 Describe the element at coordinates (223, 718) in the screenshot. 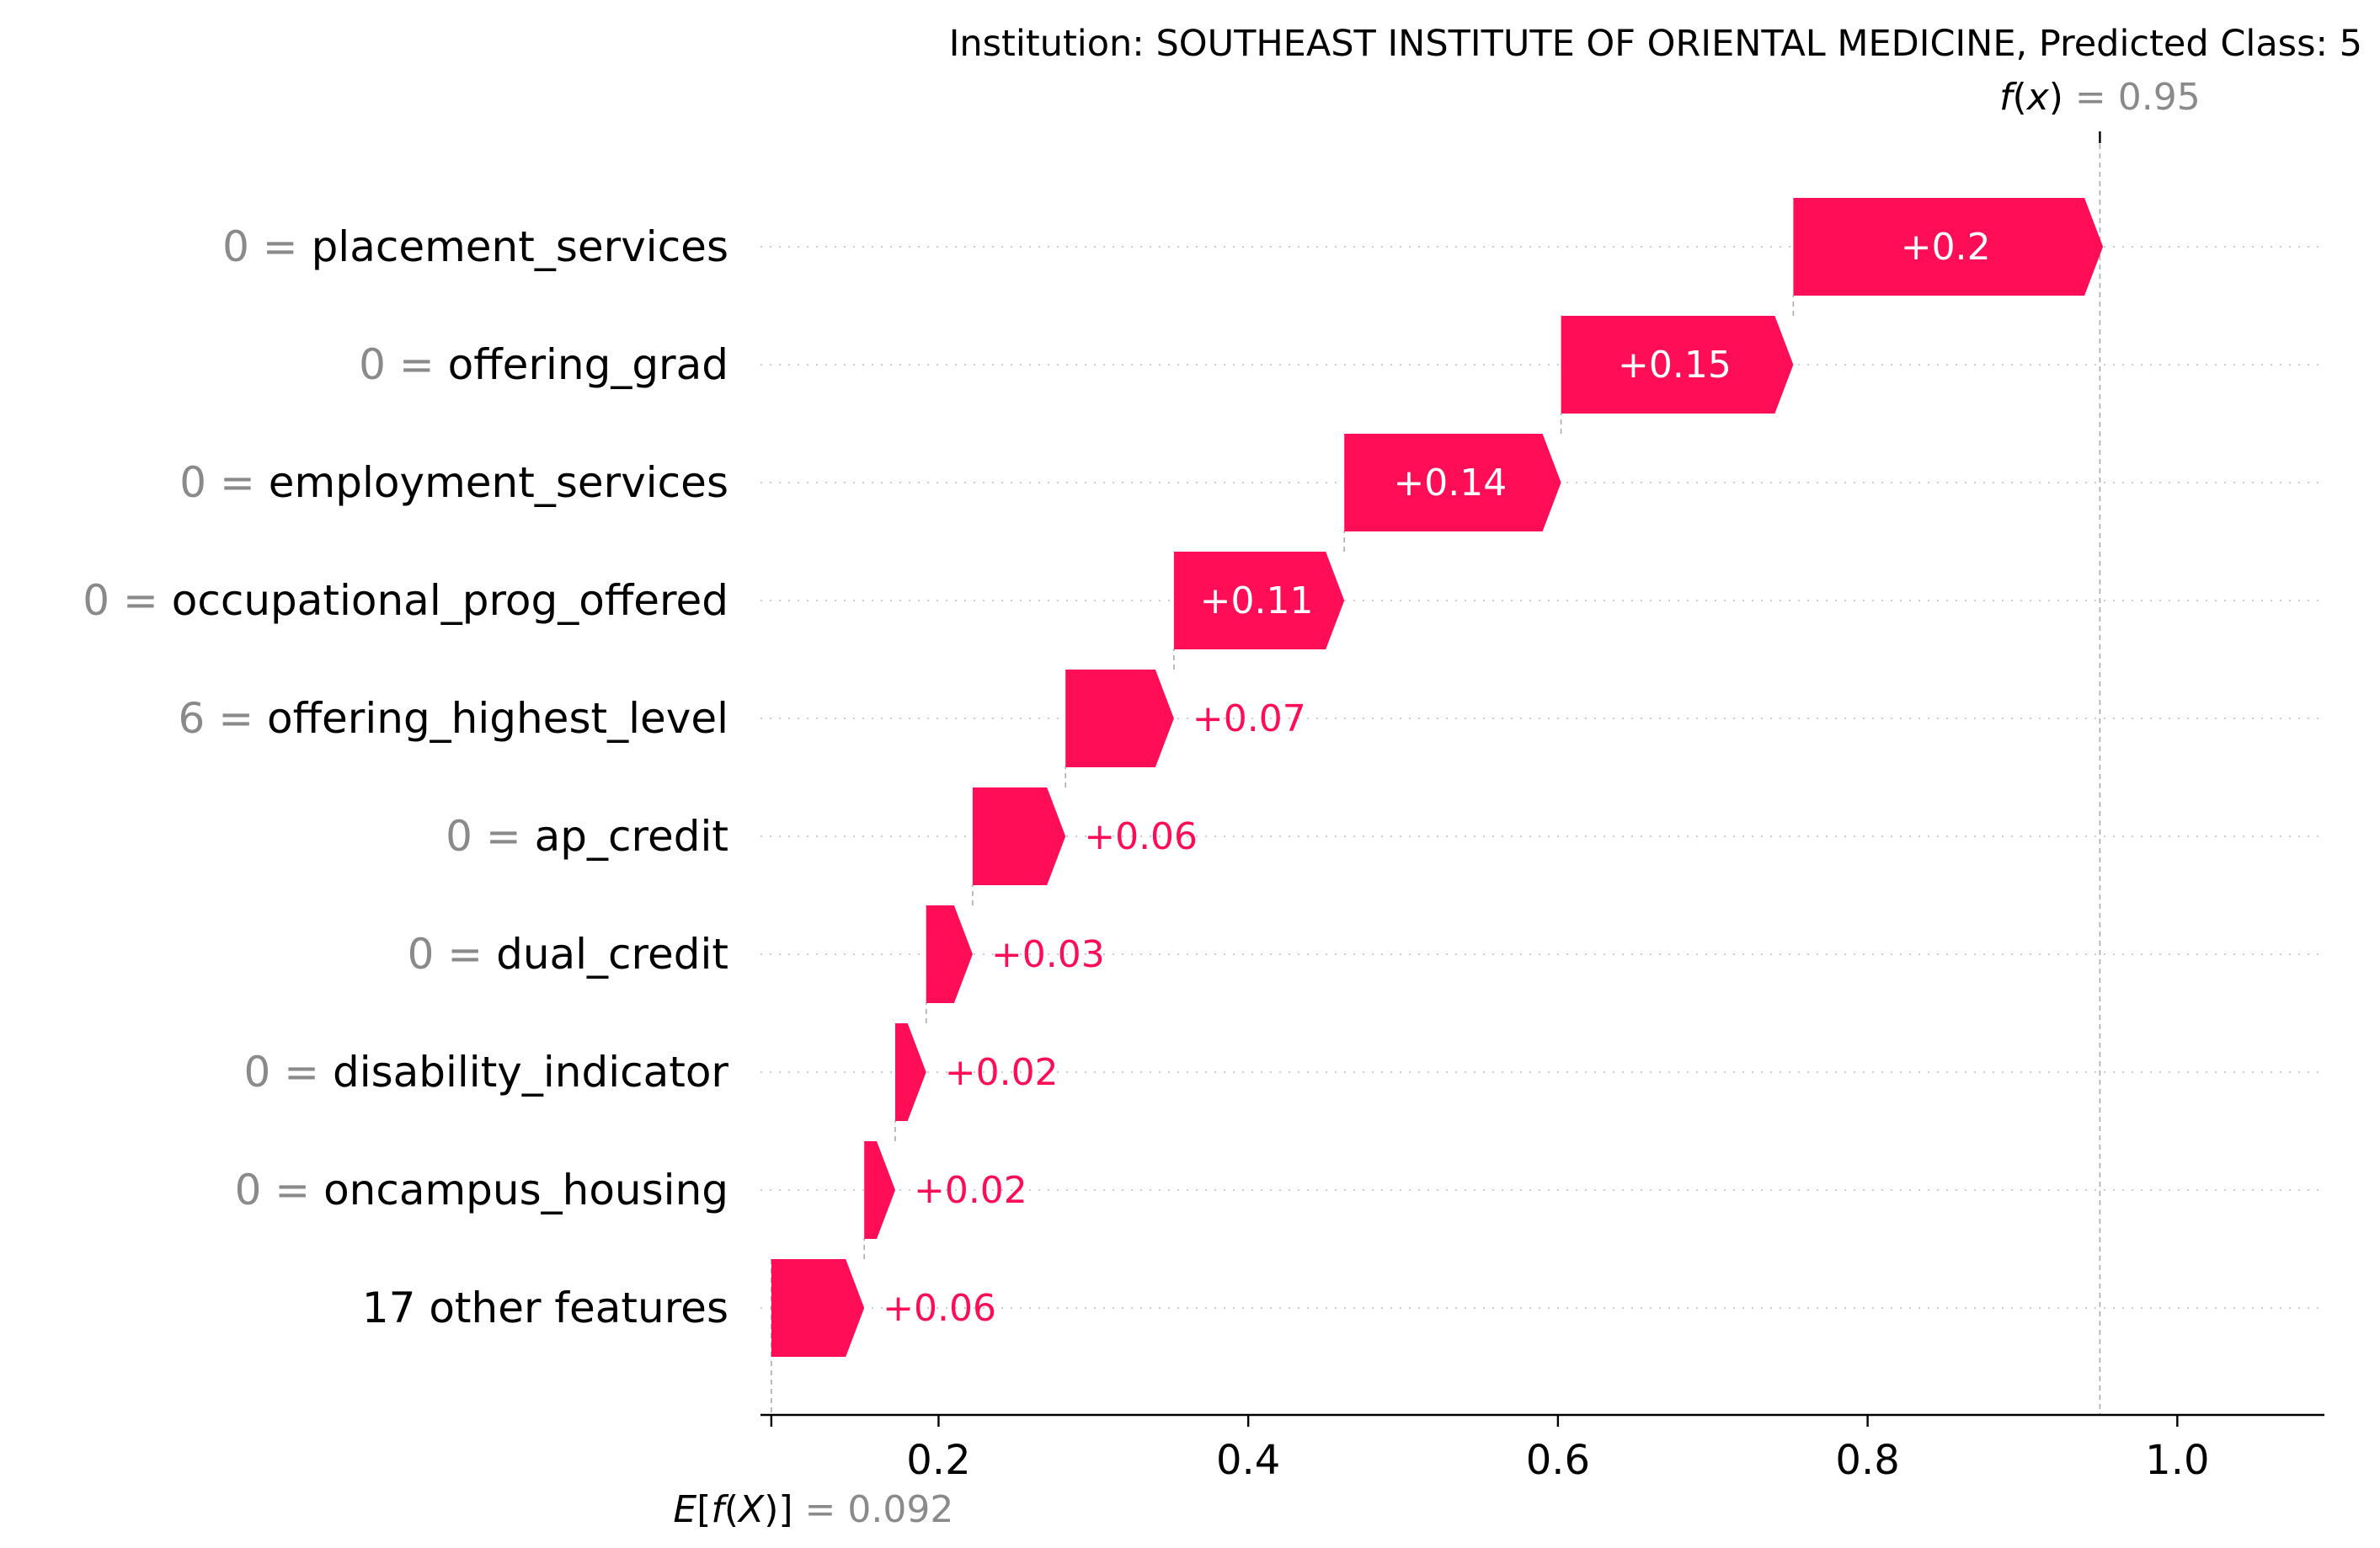

I see `feature-value: 6 =` at that location.